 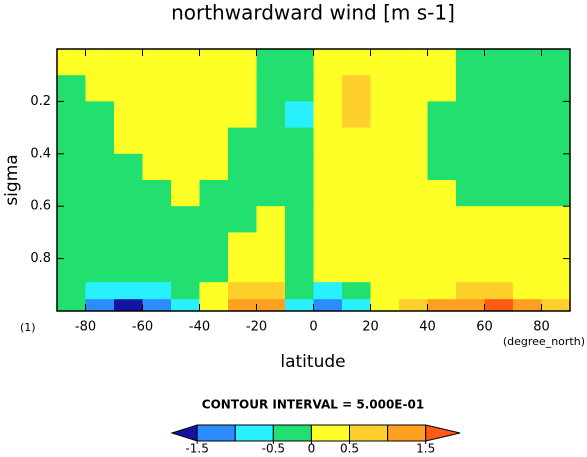 What do you see at coordinates (40, 206) in the screenshot?
I see `y-tick-label: 0.6` at bounding box center [40, 206].